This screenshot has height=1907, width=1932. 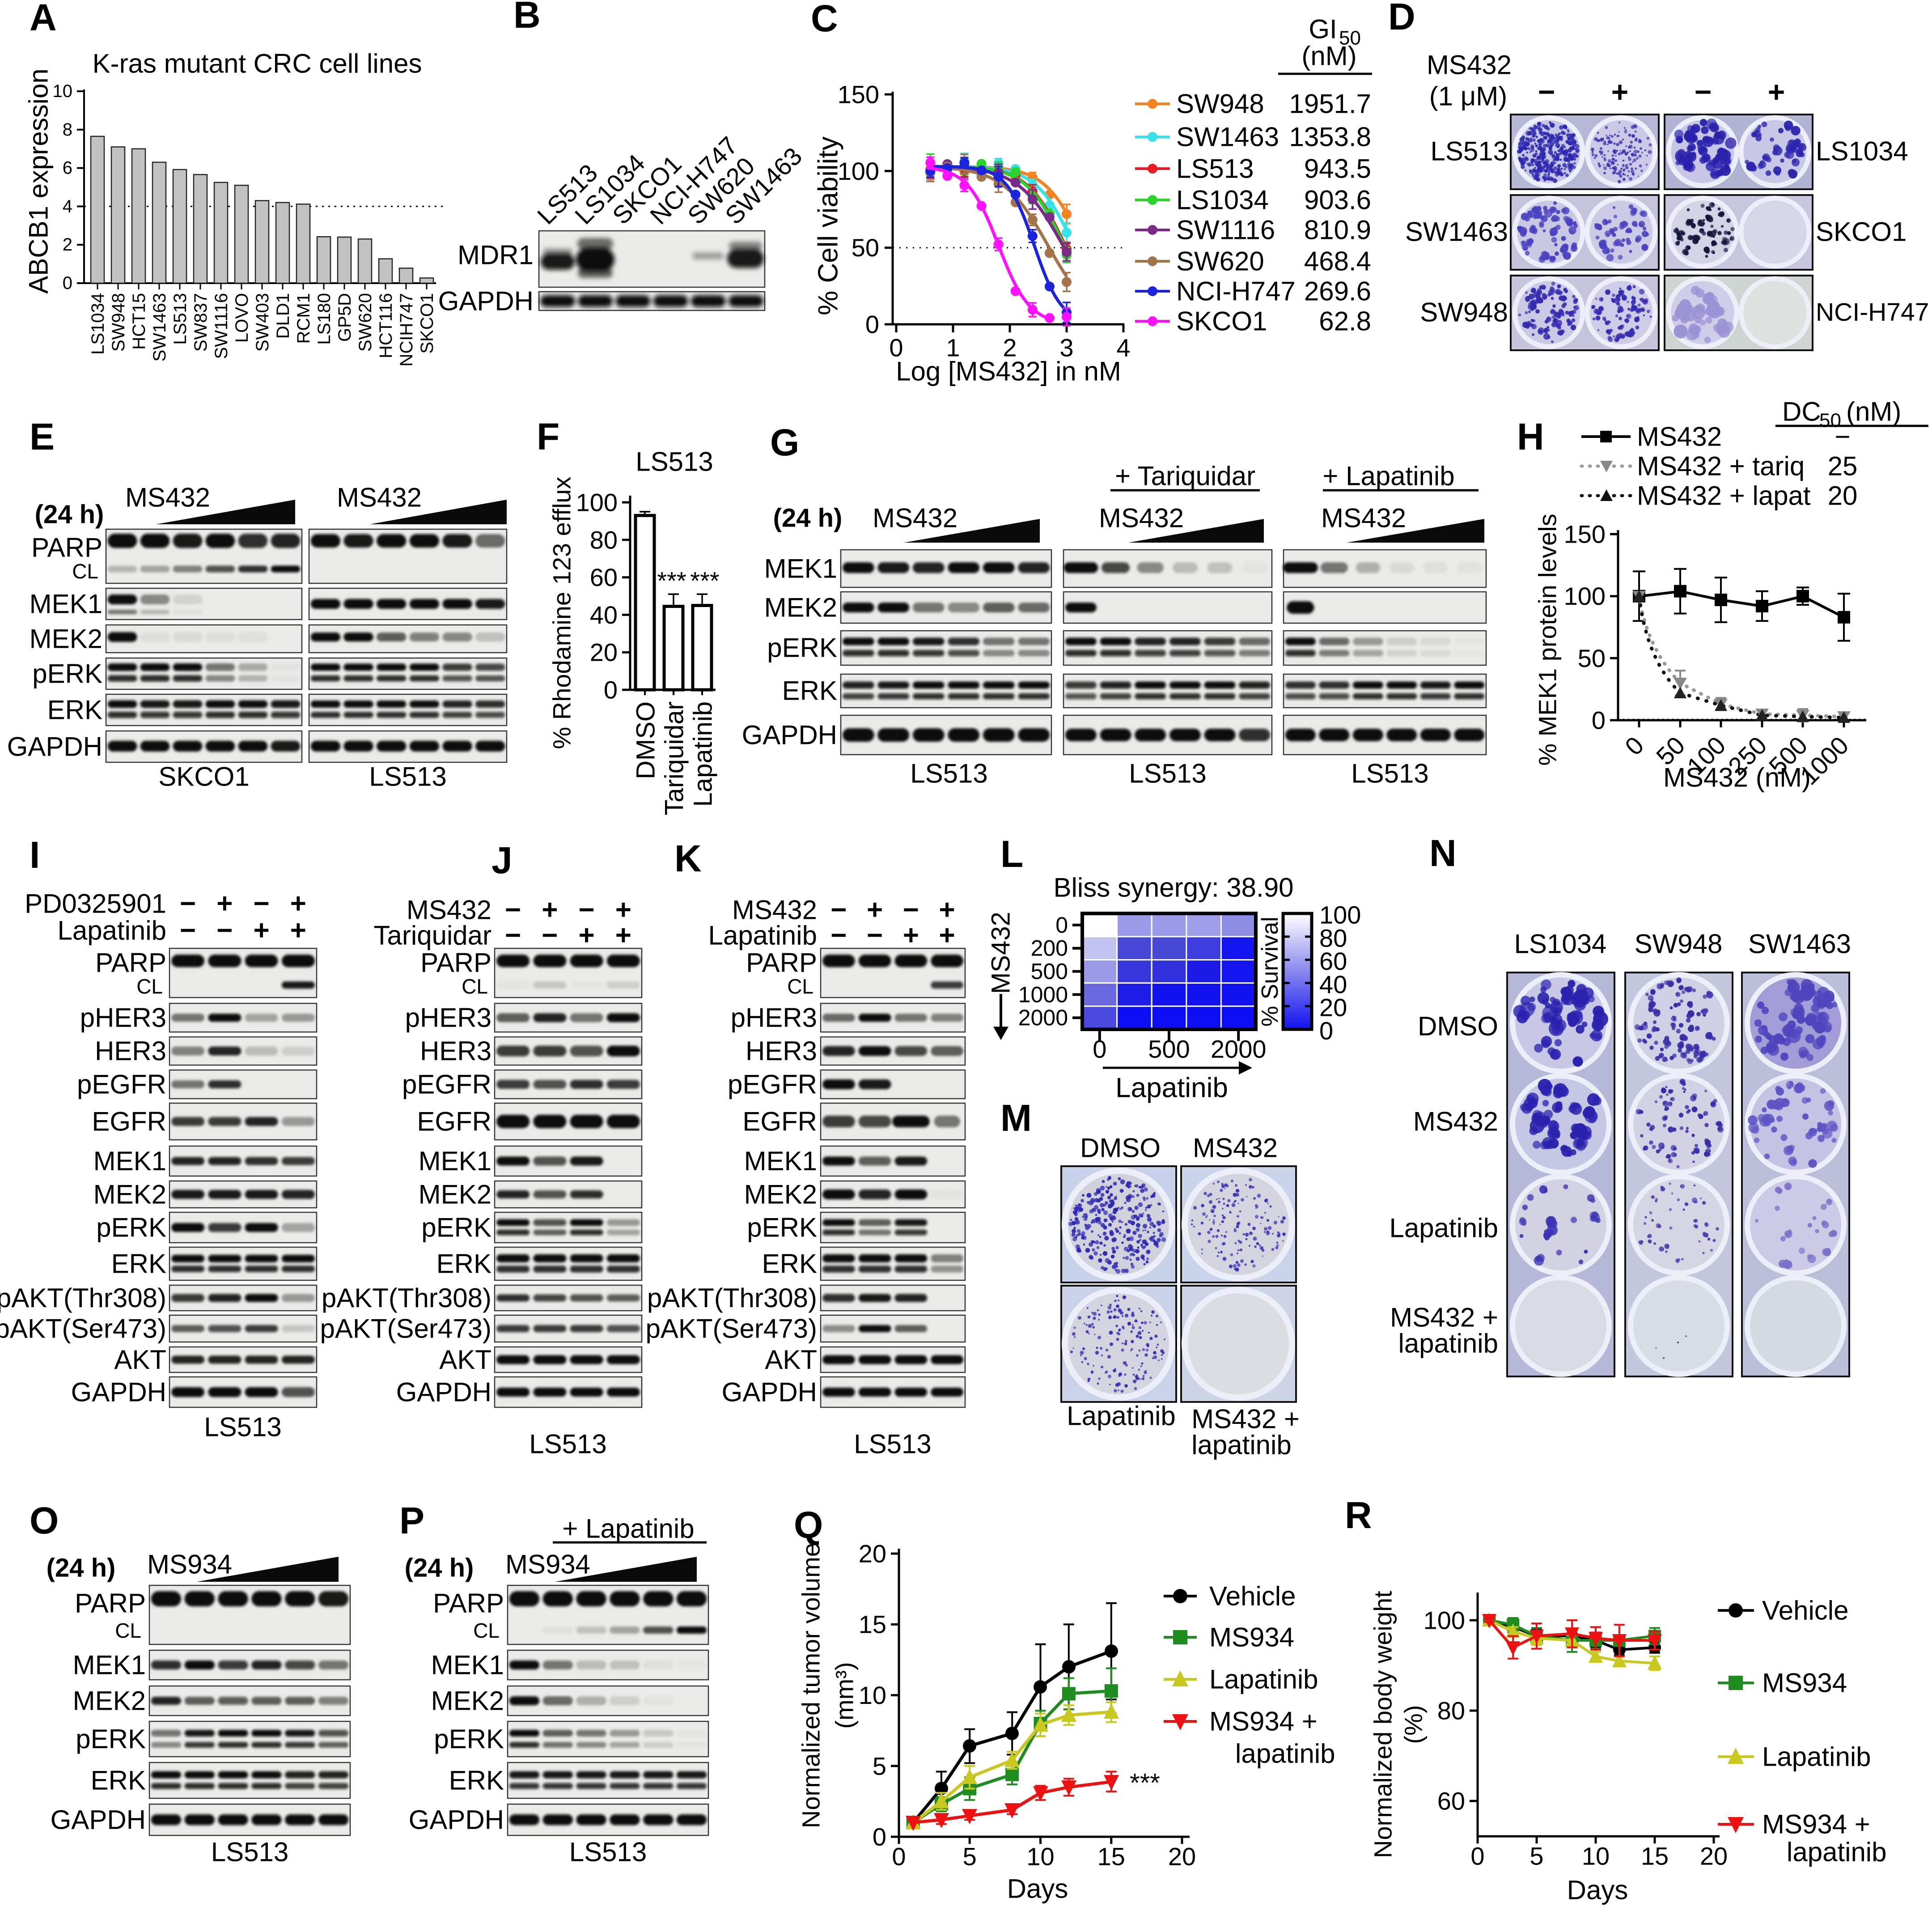 What do you see at coordinates (138, 1264) in the screenshot?
I see `svg-text: ERK` at bounding box center [138, 1264].